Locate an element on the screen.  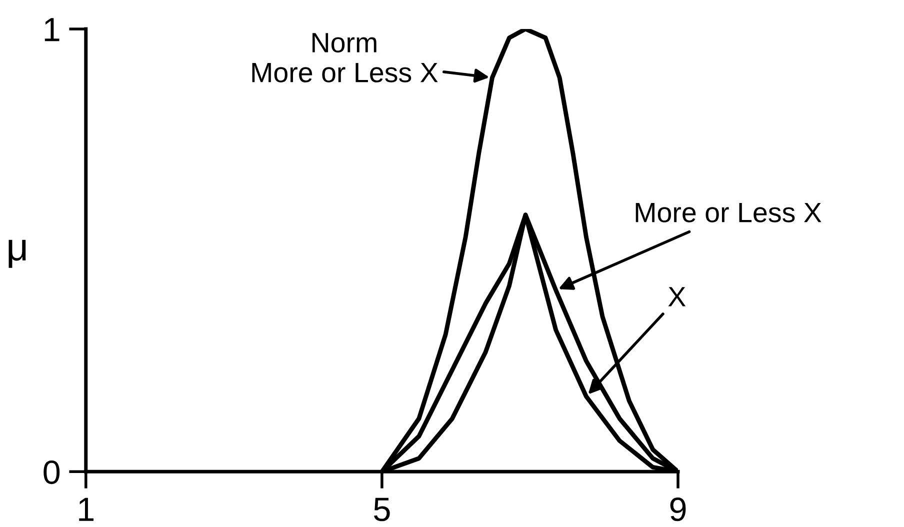
annotation: X is located at coordinates (677, 296).